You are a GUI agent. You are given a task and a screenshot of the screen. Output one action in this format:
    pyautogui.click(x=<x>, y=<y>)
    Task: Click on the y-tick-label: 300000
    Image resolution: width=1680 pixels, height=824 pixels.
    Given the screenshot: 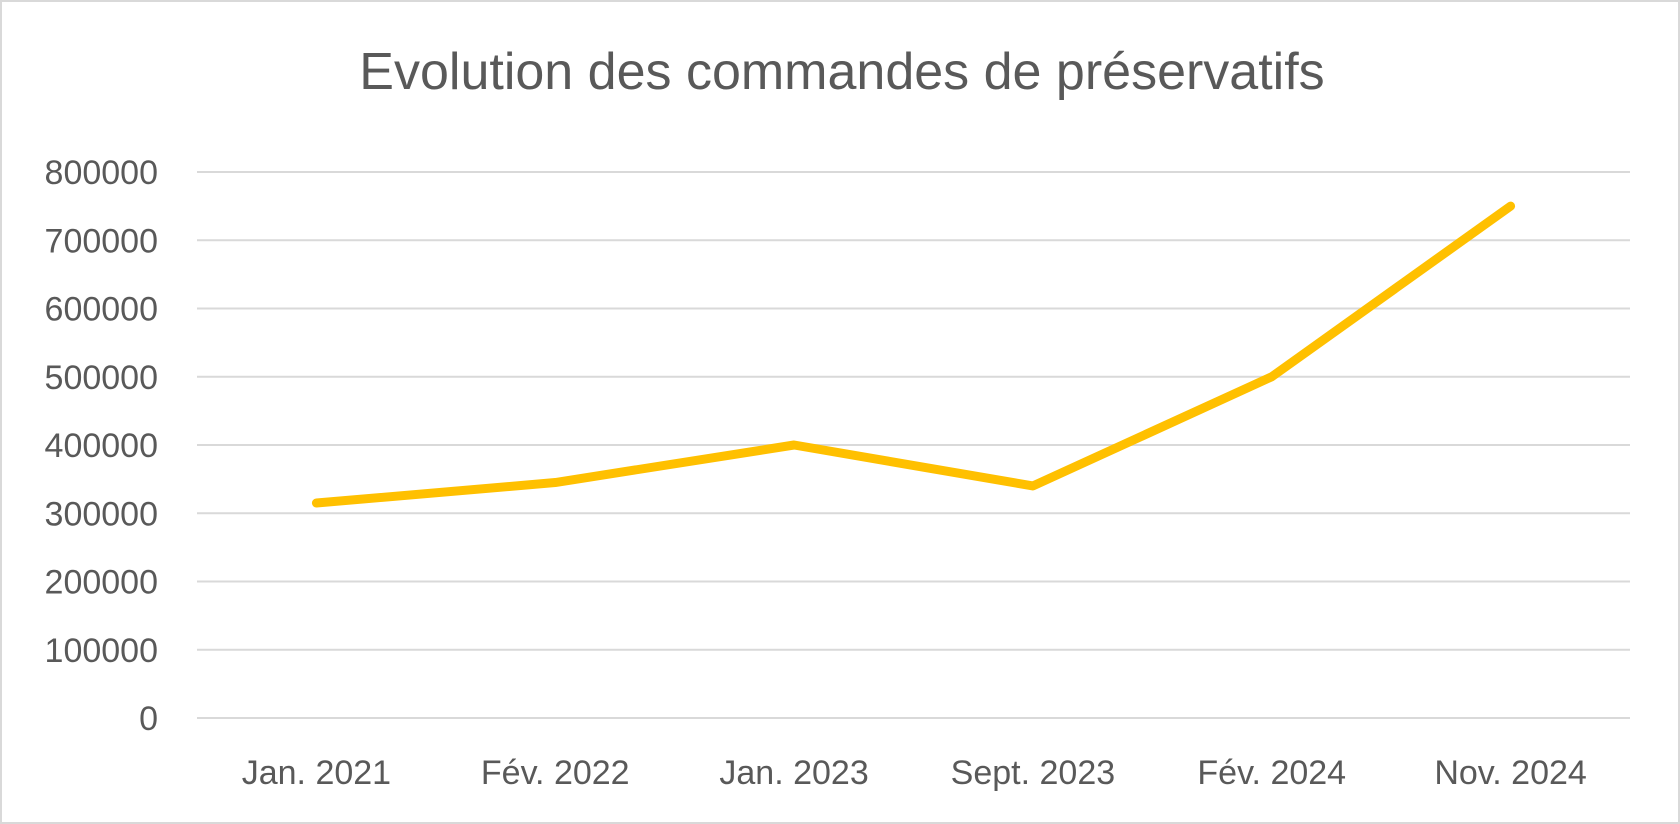 What is the action you would take?
    pyautogui.click(x=101, y=514)
    